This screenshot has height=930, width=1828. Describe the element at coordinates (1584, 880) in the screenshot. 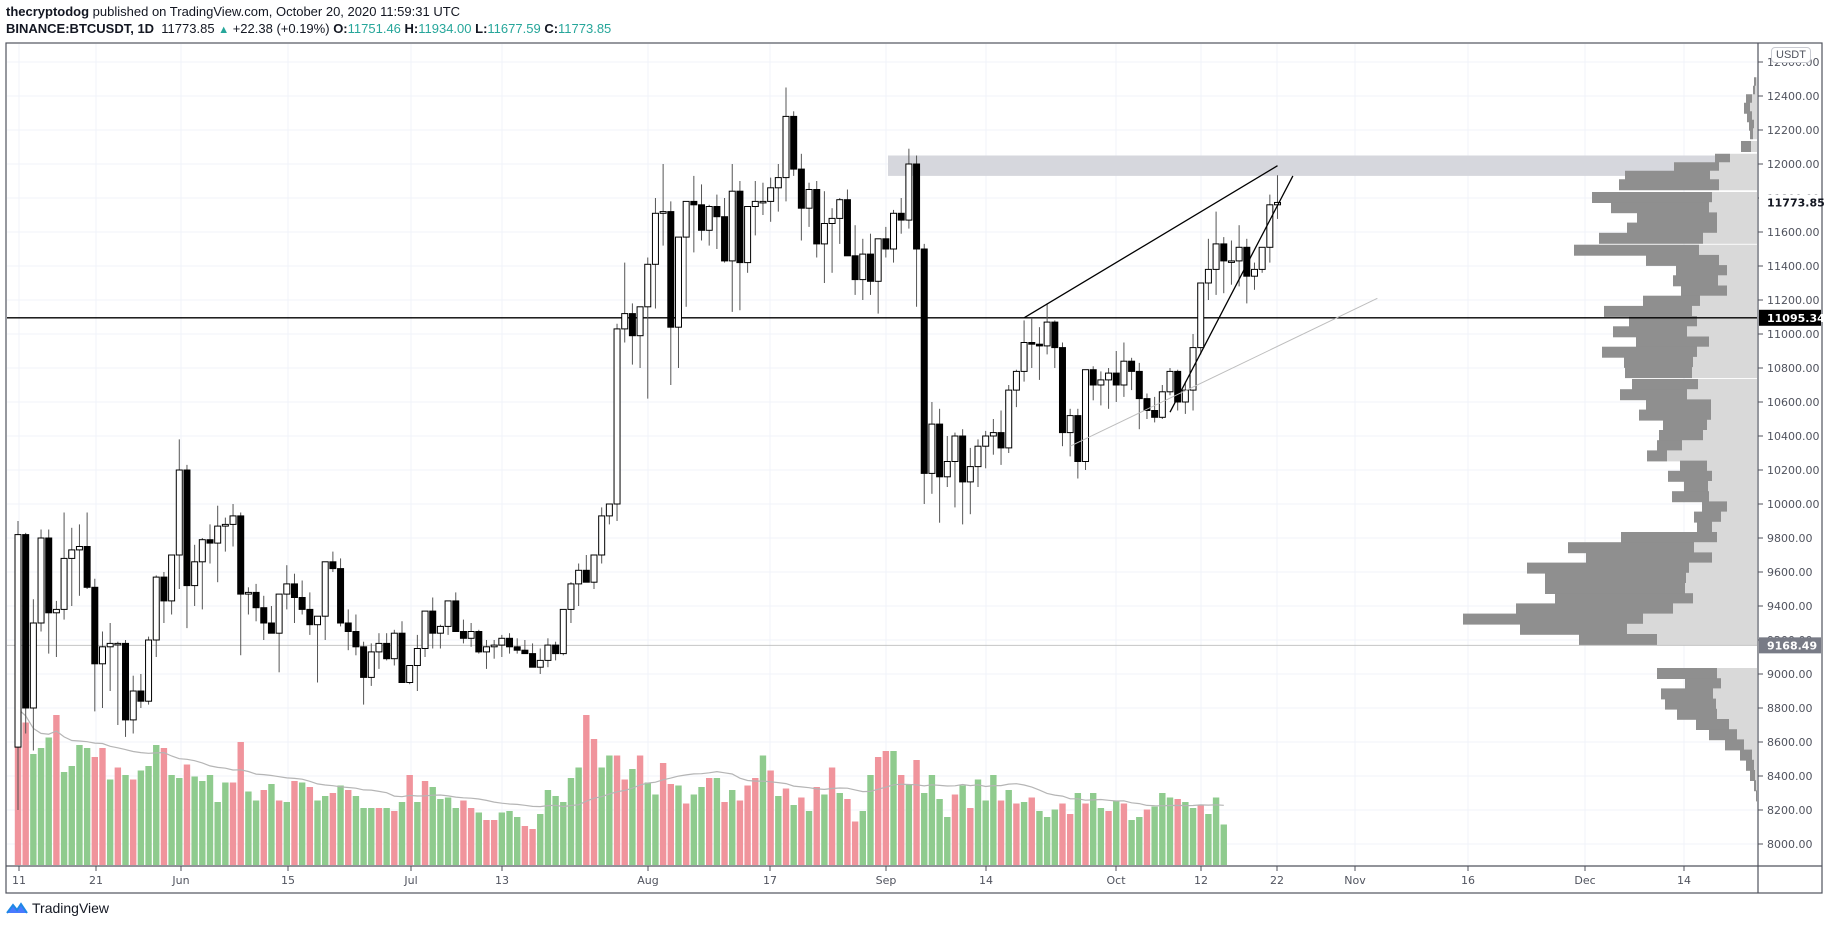

I see `svg-text: Dec` at that location.